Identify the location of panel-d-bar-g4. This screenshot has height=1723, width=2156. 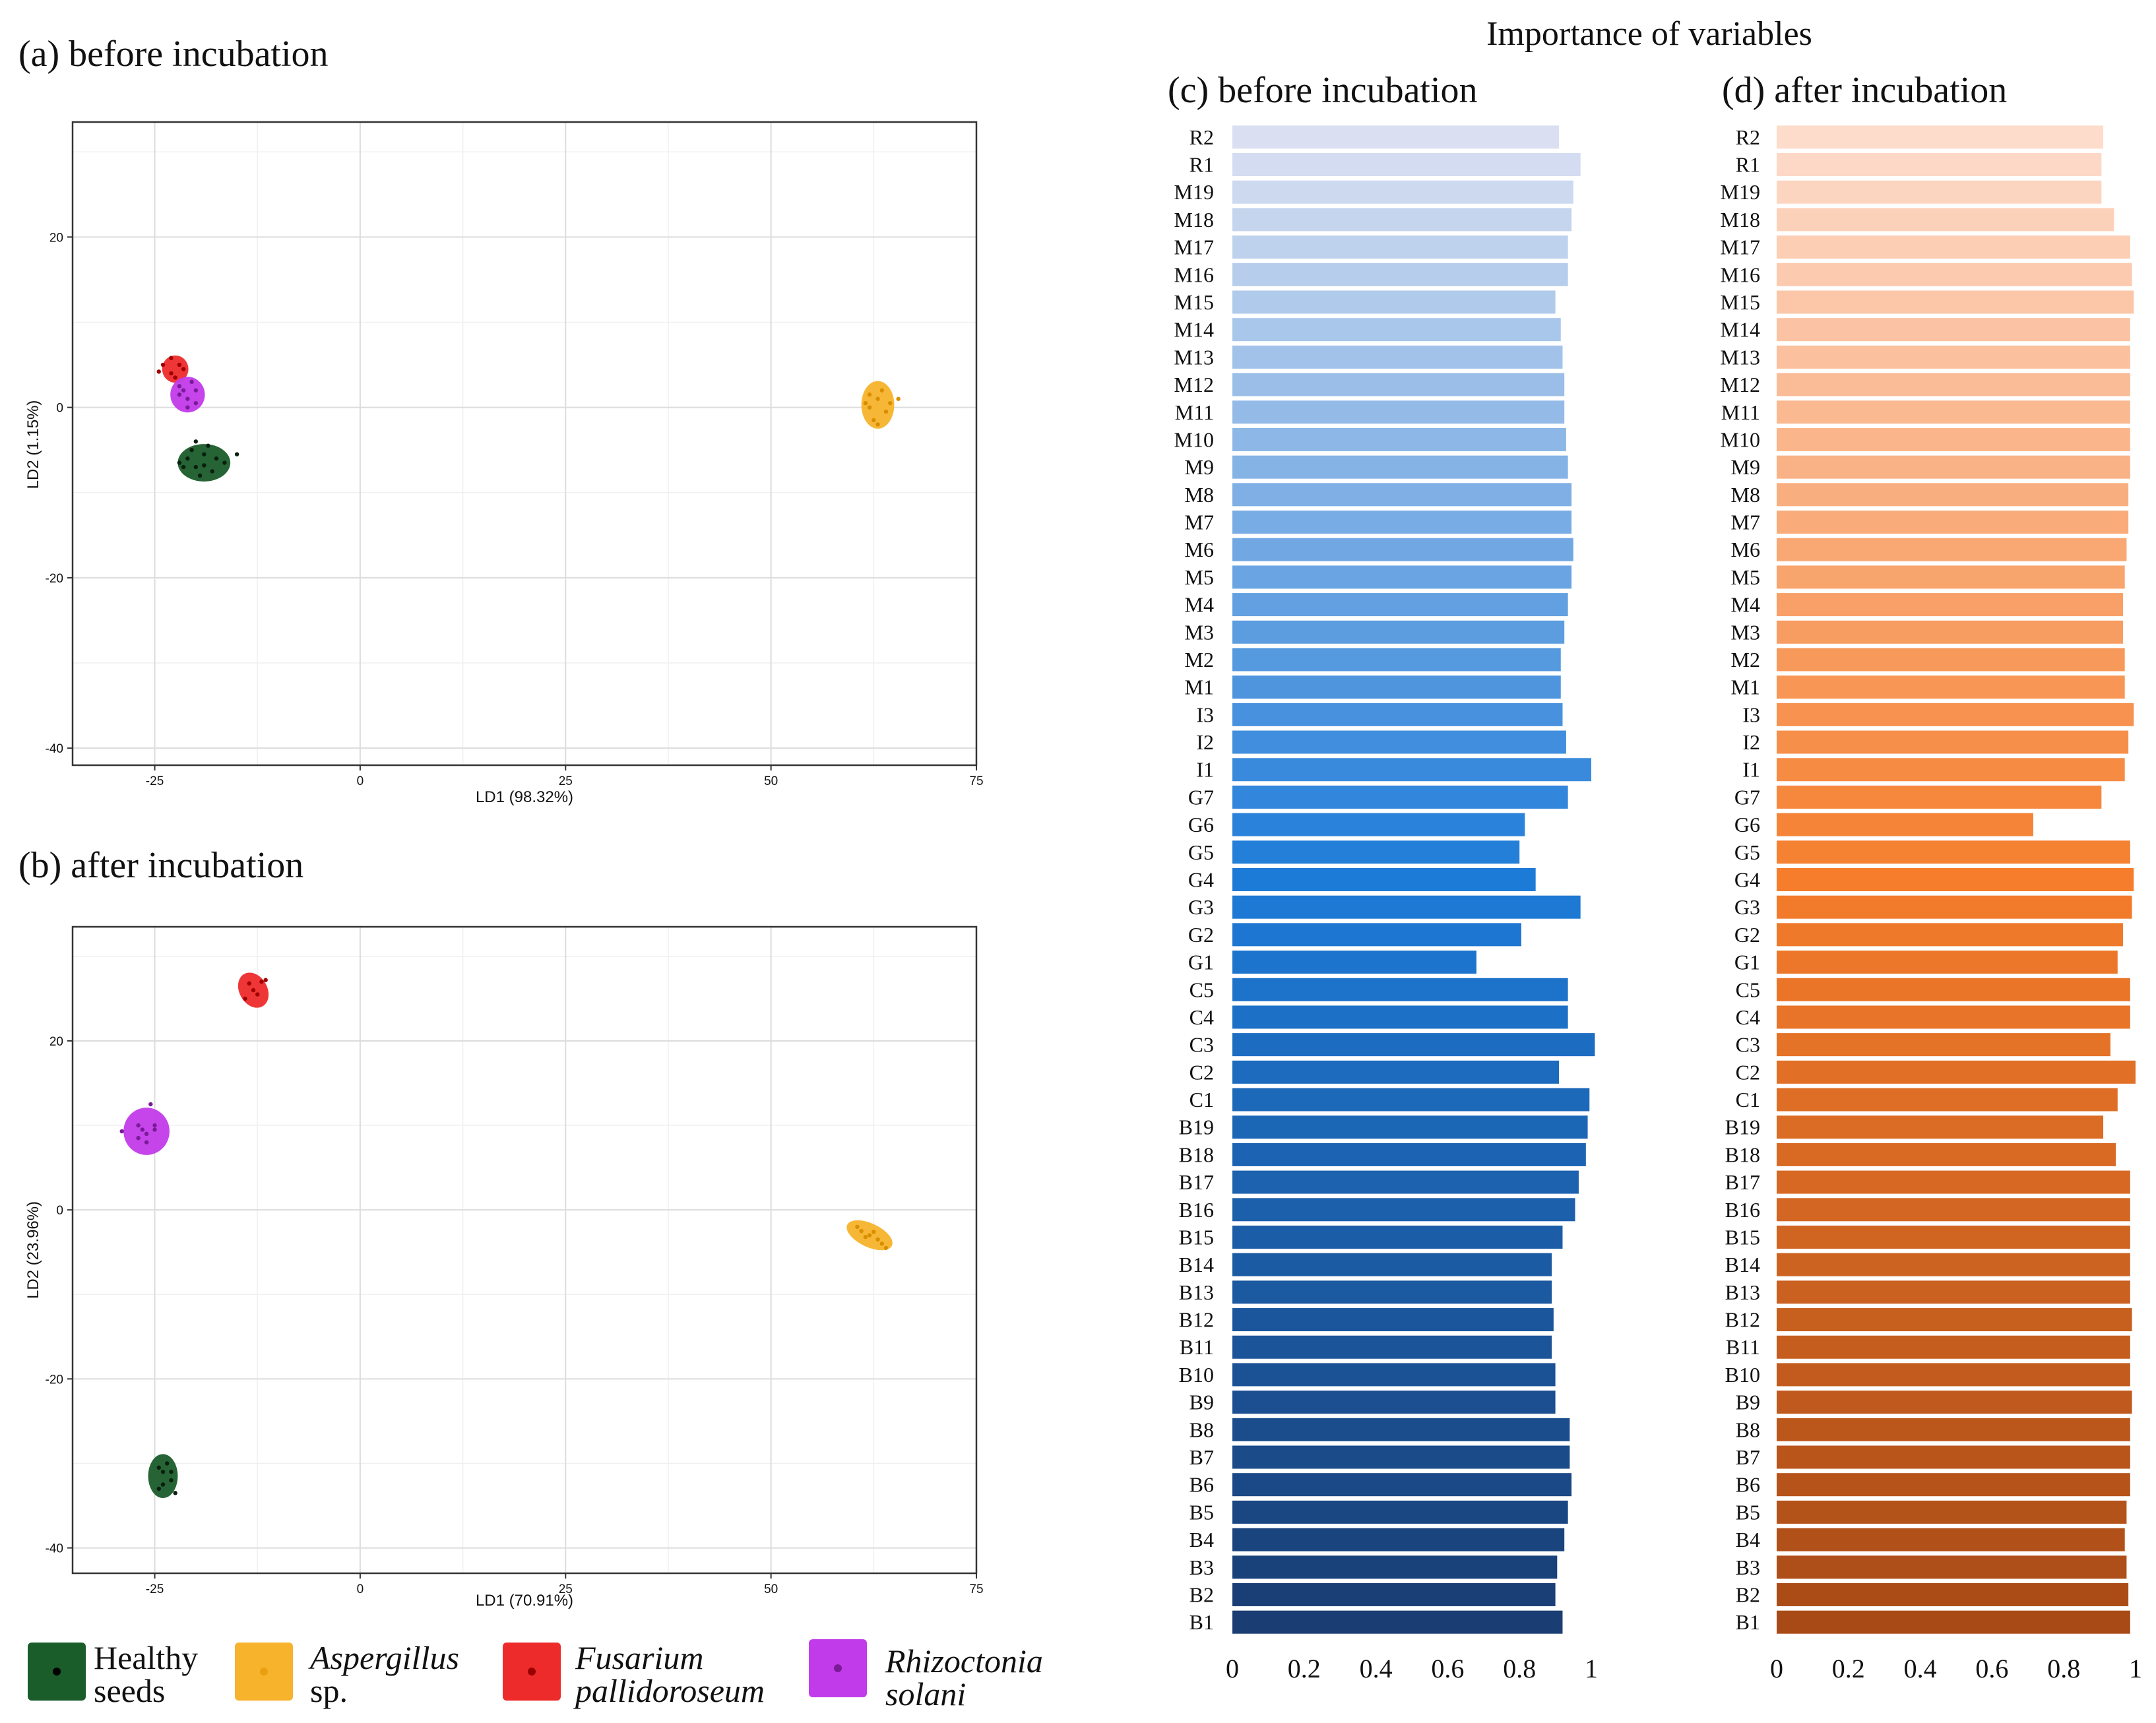
(1956, 879).